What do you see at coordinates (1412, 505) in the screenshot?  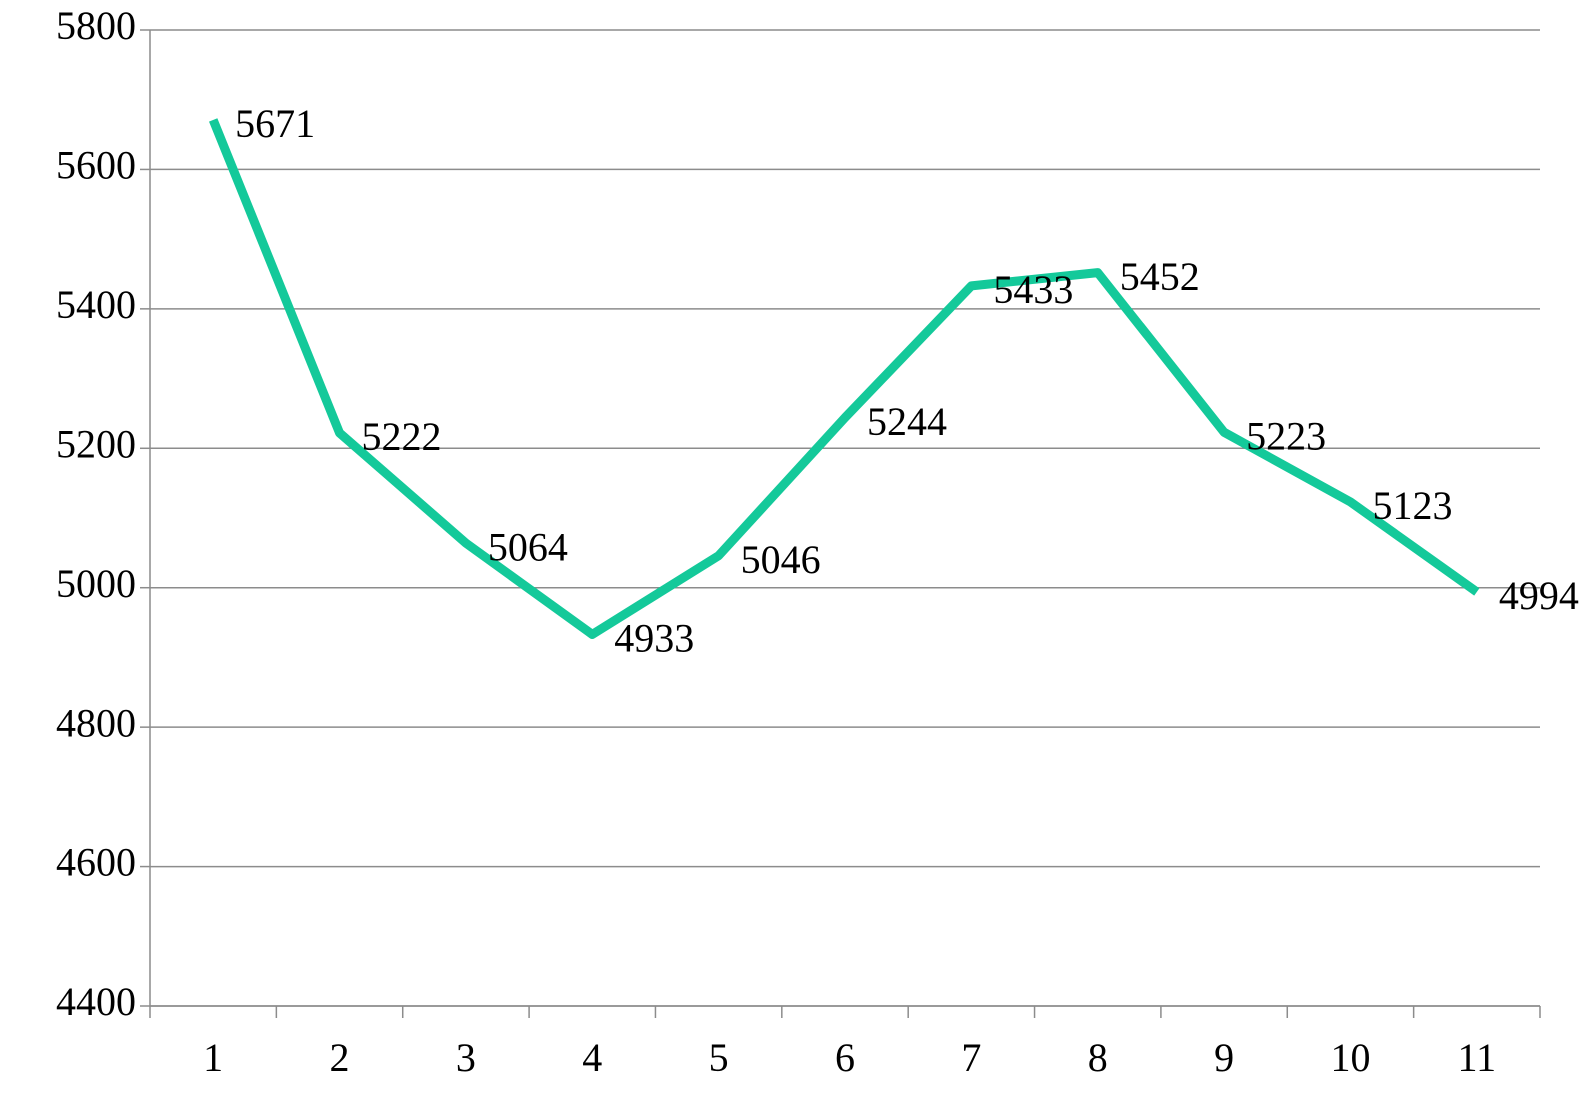 I see `data-label: 5123` at bounding box center [1412, 505].